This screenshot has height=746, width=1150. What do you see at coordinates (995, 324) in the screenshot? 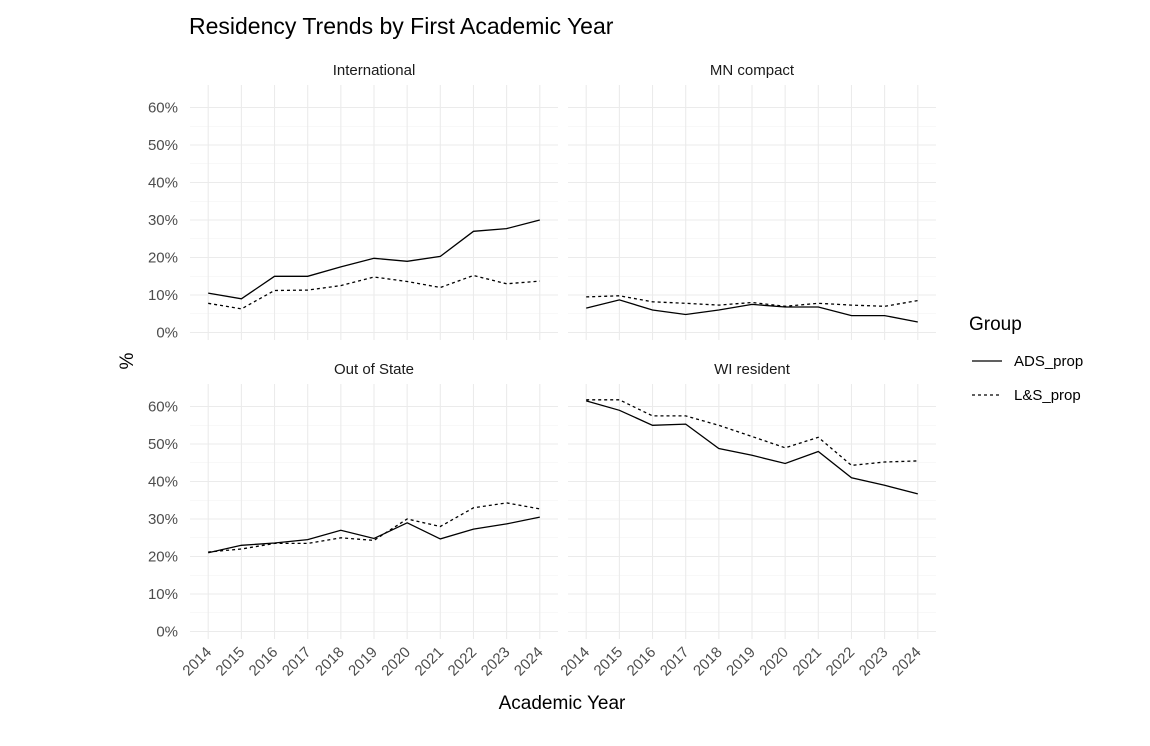
I see `legend-title: Group` at bounding box center [995, 324].